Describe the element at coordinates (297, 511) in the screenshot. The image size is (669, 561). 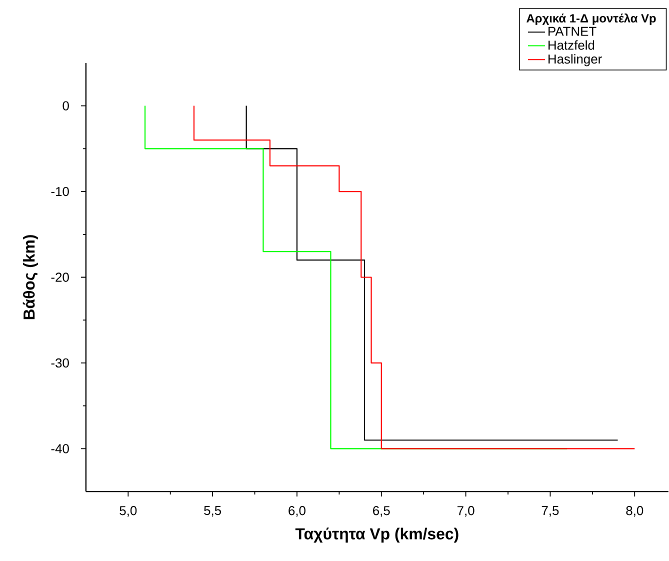
I see `x-tick-label: 6,0` at that location.